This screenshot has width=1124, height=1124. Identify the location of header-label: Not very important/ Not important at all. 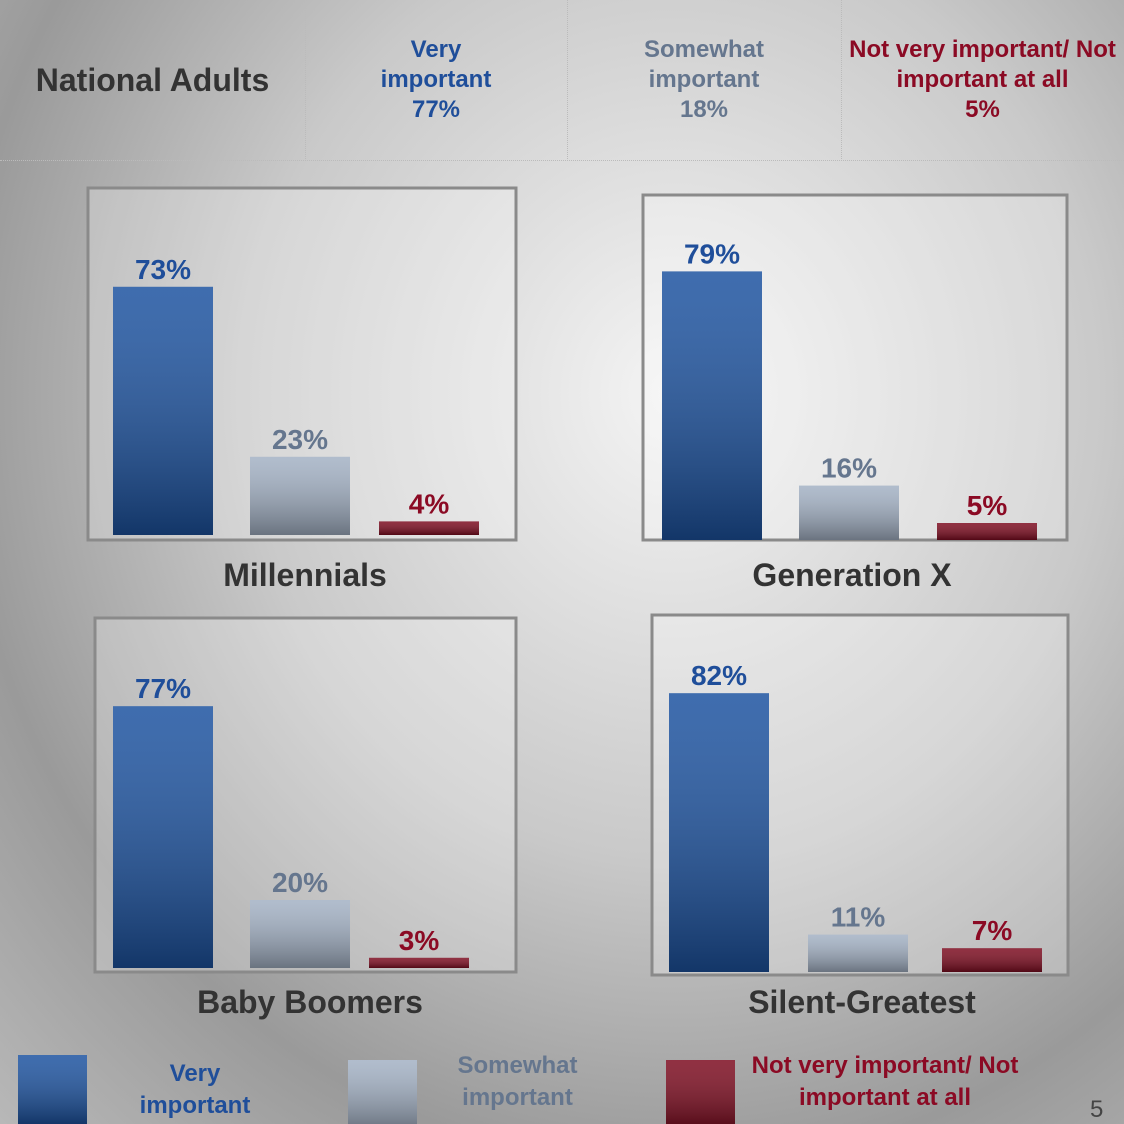
(982, 64).